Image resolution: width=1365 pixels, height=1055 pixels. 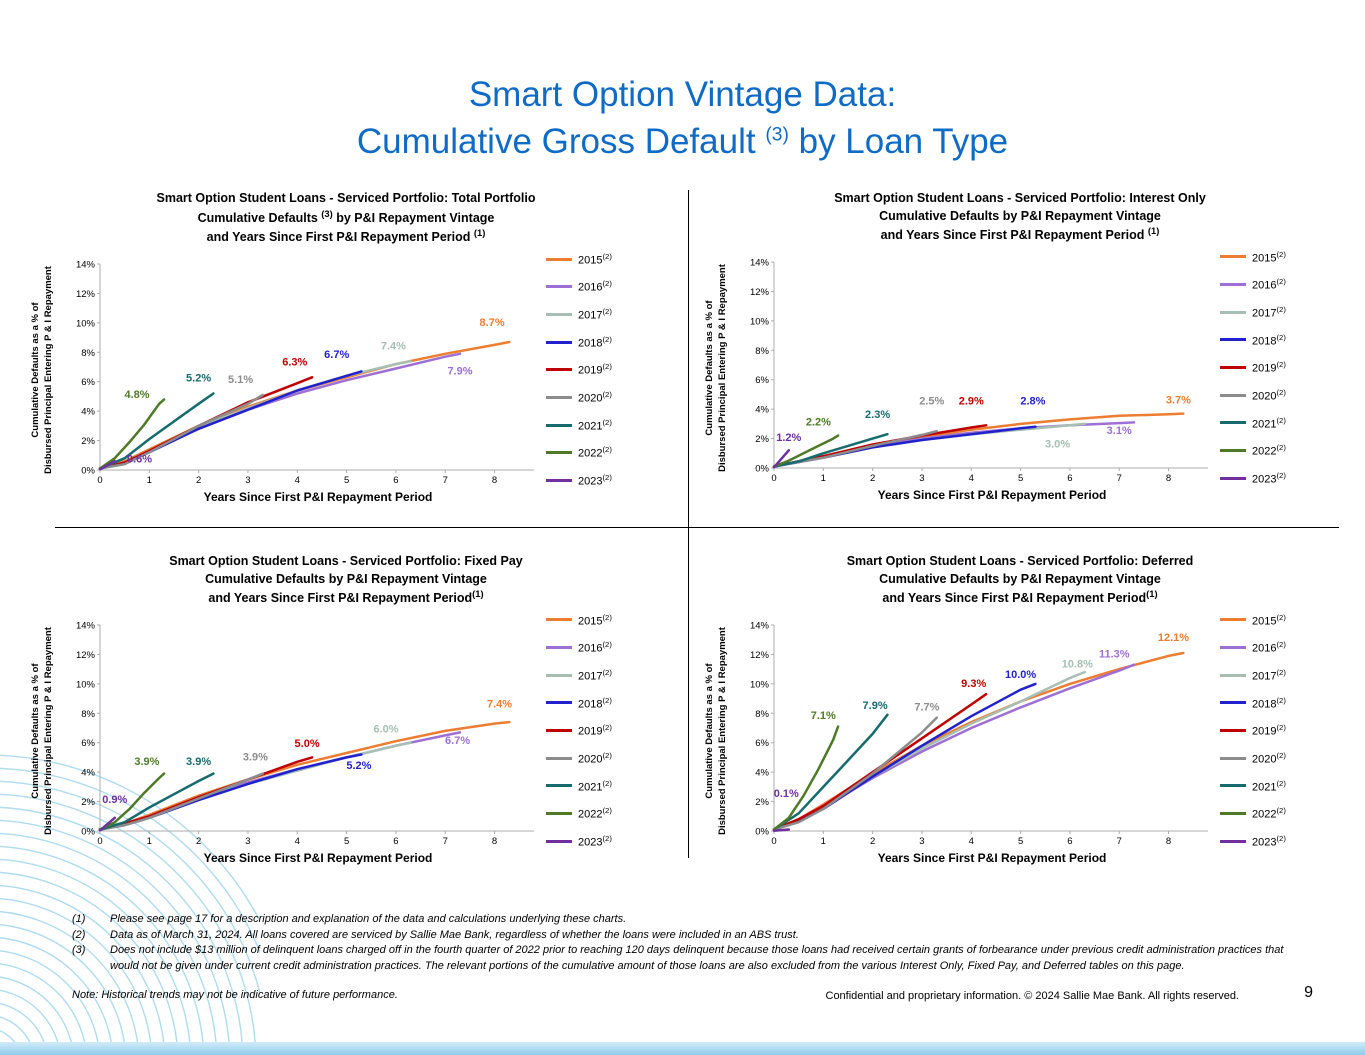 I want to click on legend-item-2016: 2016(2), so click(x=598, y=647).